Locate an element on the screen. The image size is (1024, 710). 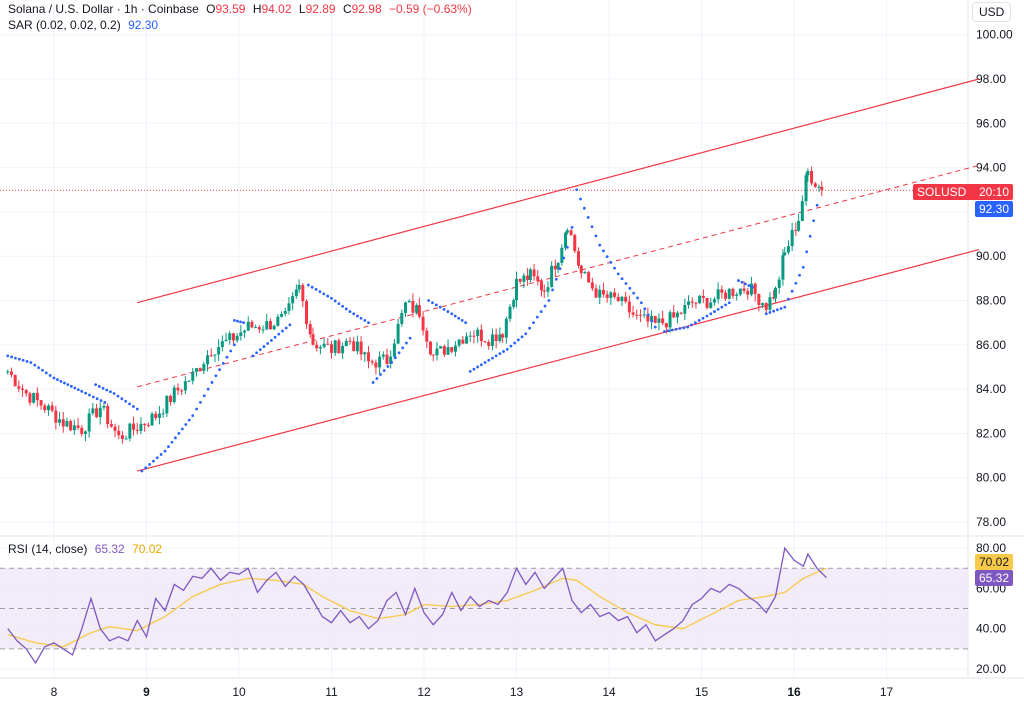
currency-button: USD is located at coordinates (992, 12).